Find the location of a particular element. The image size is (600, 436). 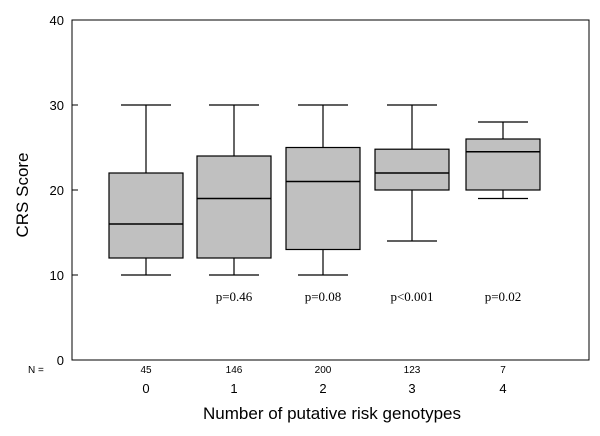

x-tick-label: 1 is located at coordinates (233, 388).